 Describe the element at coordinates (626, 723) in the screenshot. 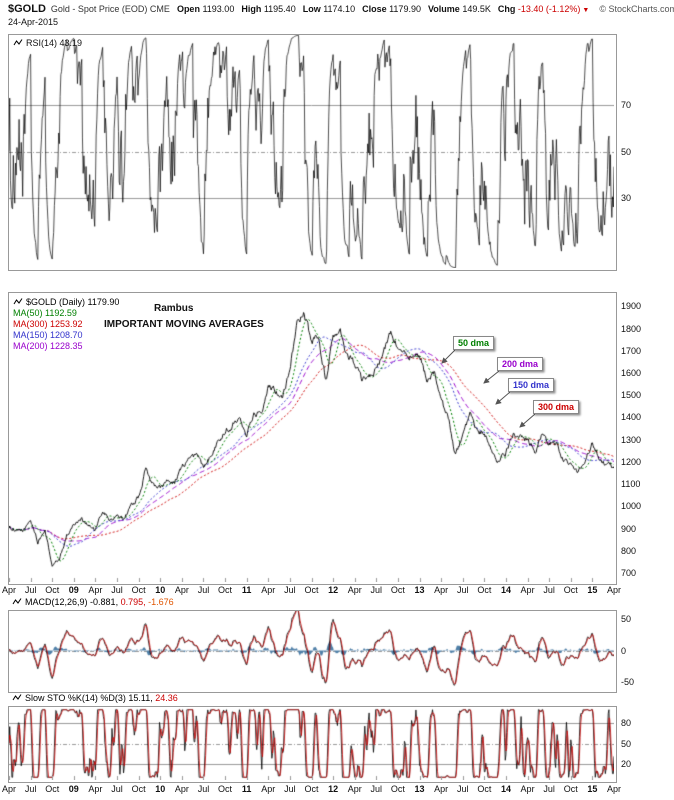

I see `y-axis-label: 80` at that location.